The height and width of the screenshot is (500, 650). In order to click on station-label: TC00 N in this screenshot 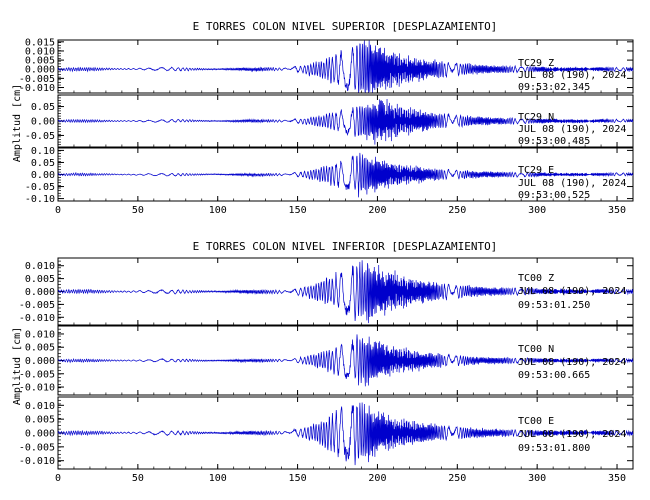, I will do `click(536, 349)`.